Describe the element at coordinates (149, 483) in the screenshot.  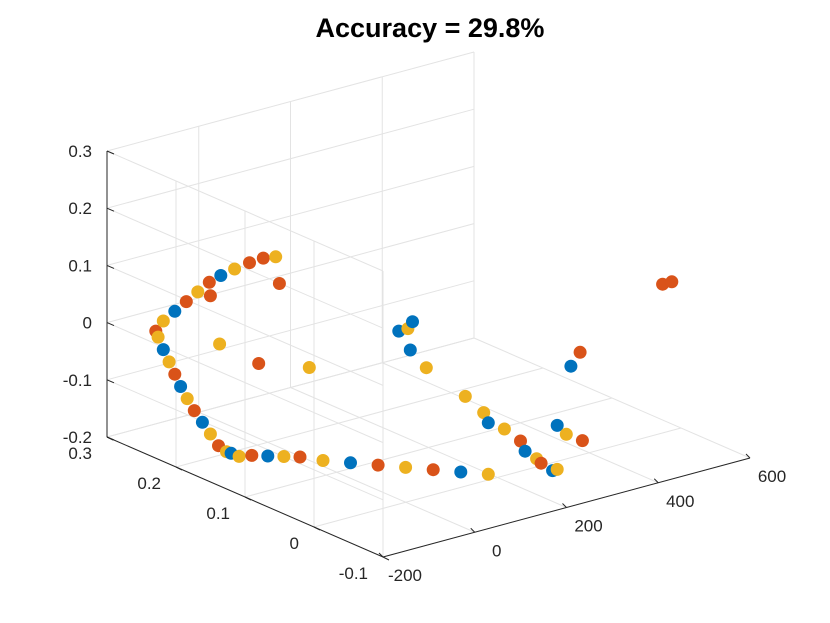
I see `y-tick-label: 0.2` at that location.